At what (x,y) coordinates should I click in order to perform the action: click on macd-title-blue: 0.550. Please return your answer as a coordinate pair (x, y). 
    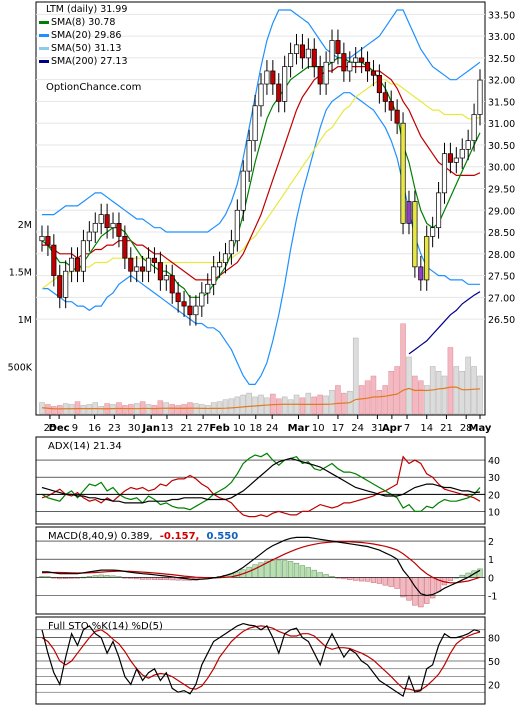
    Looking at the image, I should click on (223, 536).